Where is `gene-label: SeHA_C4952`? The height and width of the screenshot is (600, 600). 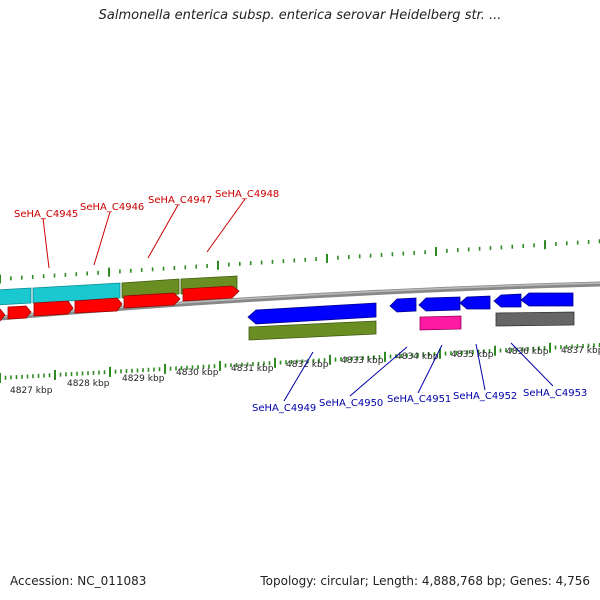 gene-label: SeHA_C4952 is located at coordinates (485, 396).